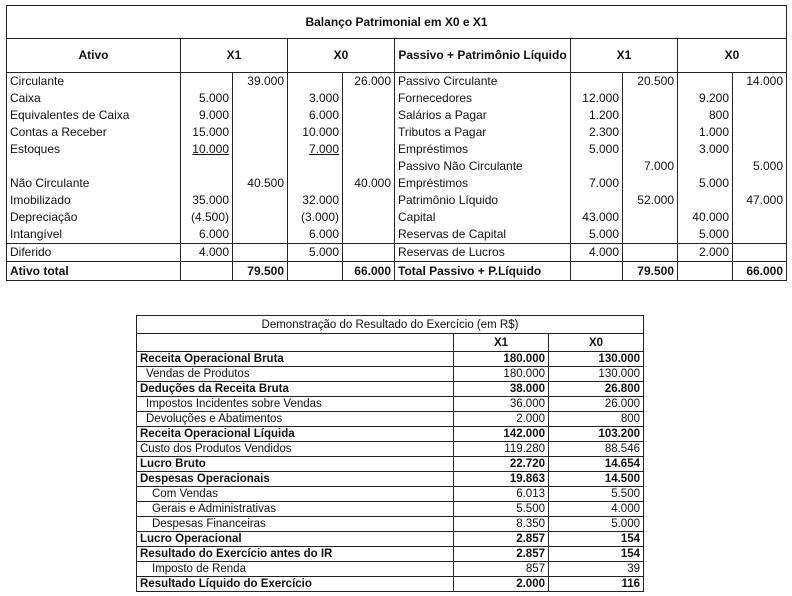  Describe the element at coordinates (482, 235) in the screenshot. I see `passivo-label: Reservas de Capital` at that location.